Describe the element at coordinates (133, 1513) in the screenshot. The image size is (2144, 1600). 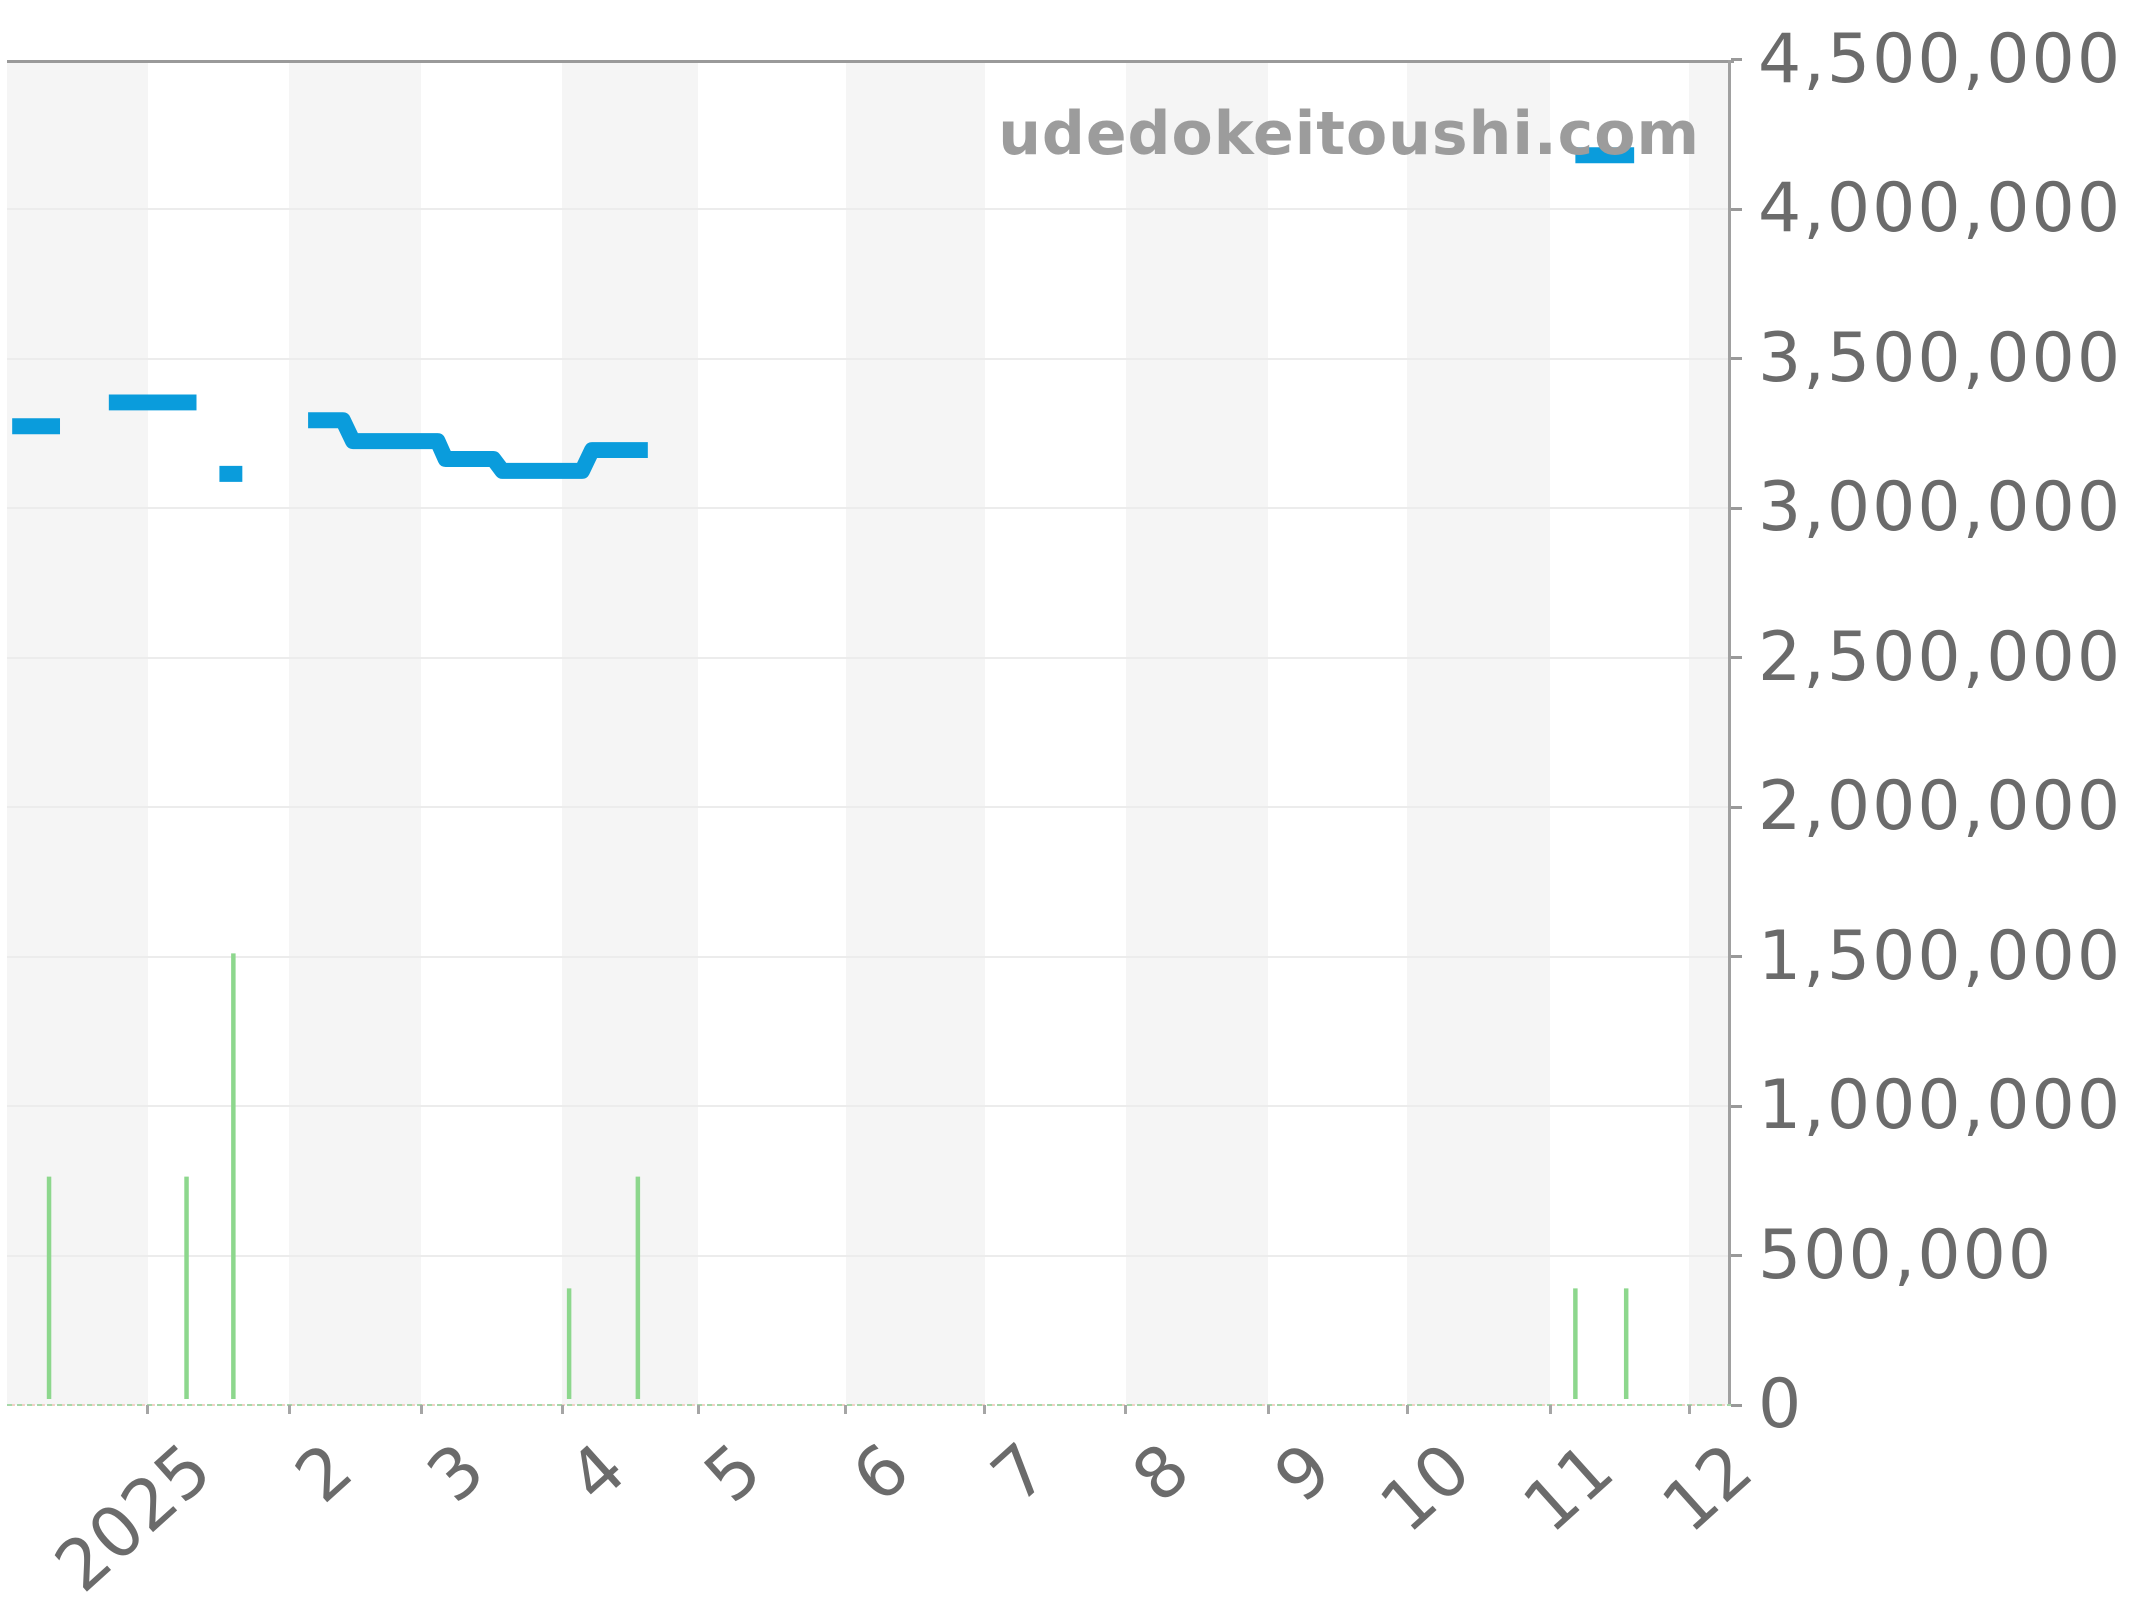
I see `x-tick-label: 2025` at that location.